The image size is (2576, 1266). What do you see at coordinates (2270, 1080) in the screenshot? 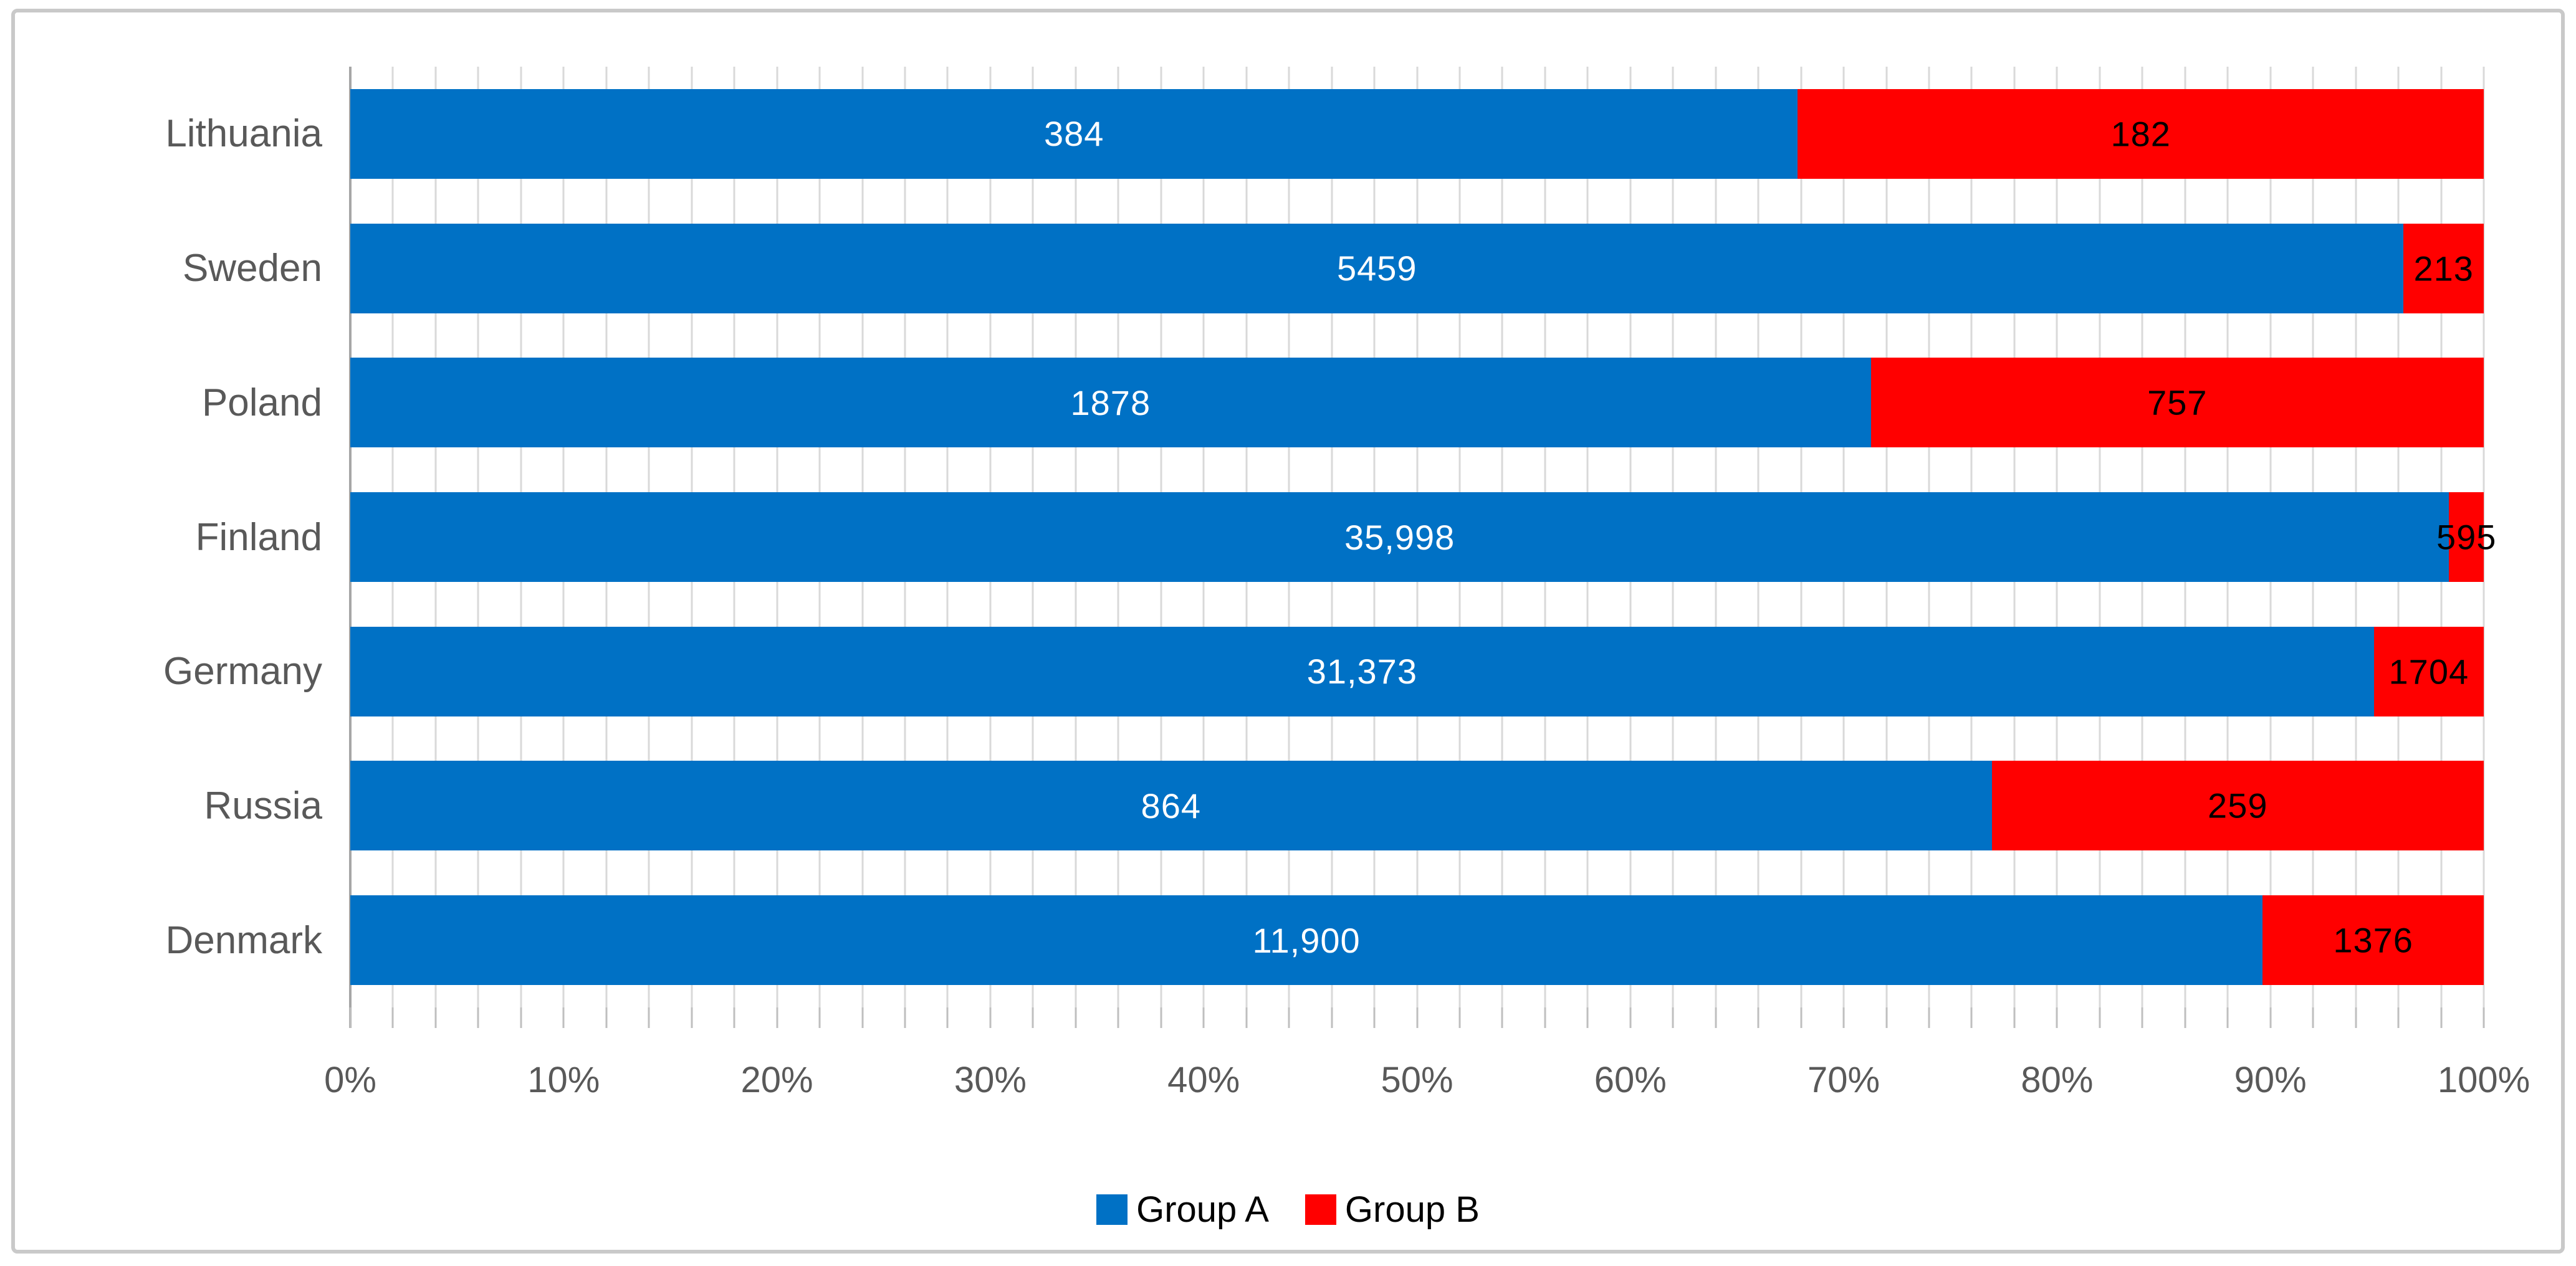
I see `x-tick-label: 90%` at bounding box center [2270, 1080].